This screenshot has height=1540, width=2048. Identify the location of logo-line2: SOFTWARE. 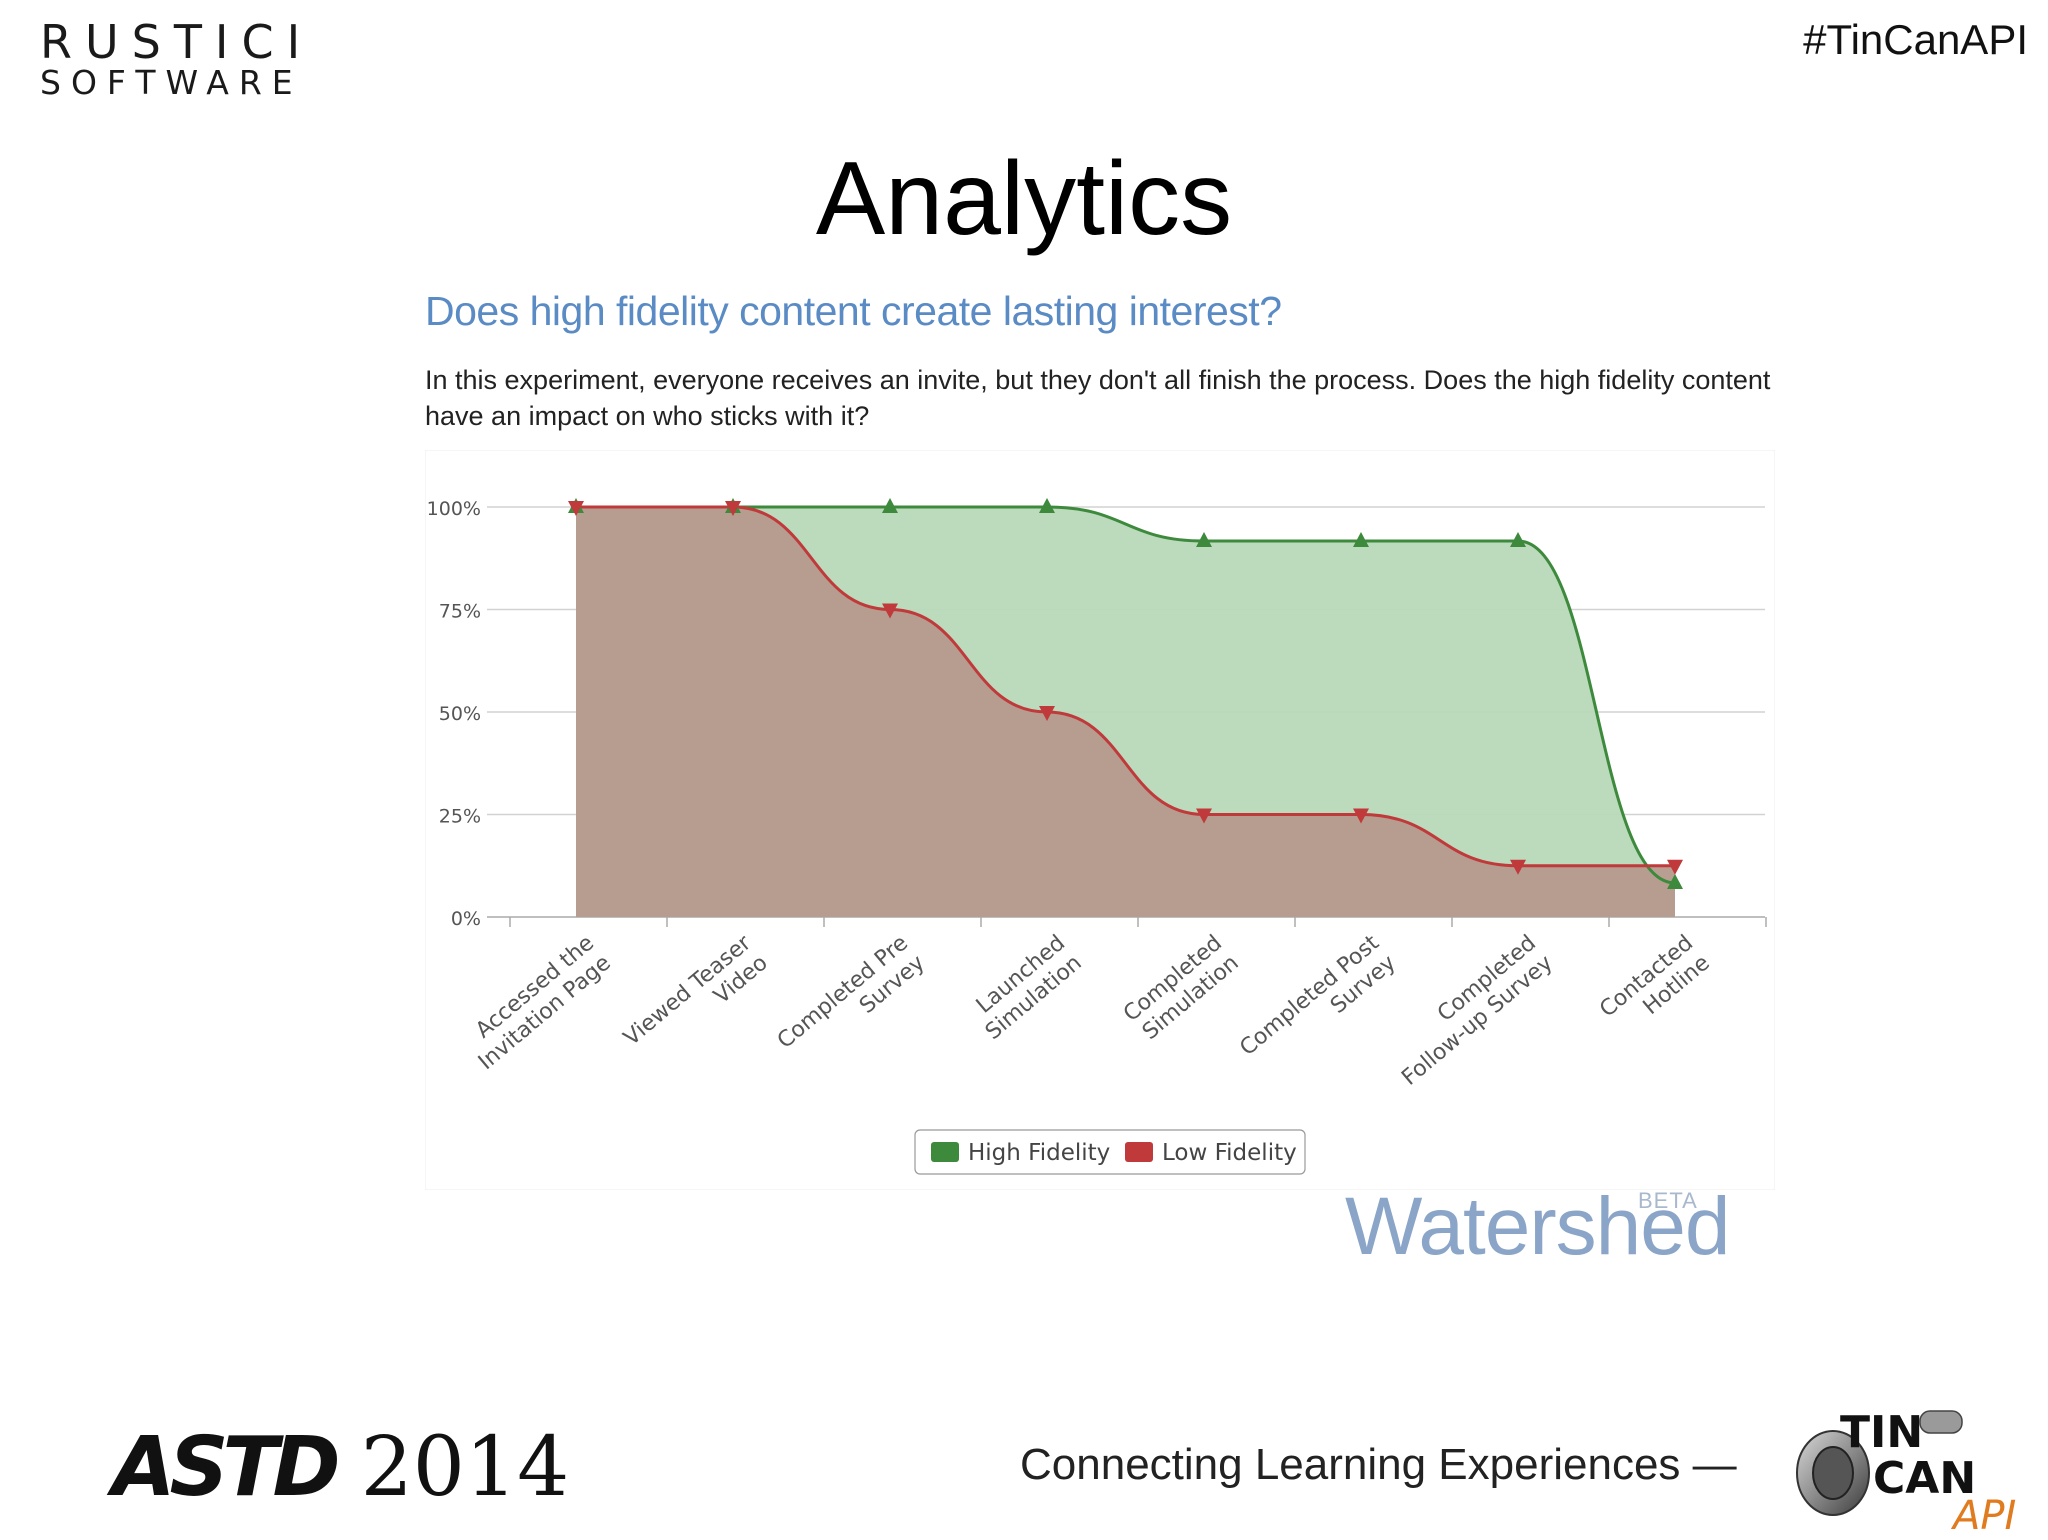
(171, 82).